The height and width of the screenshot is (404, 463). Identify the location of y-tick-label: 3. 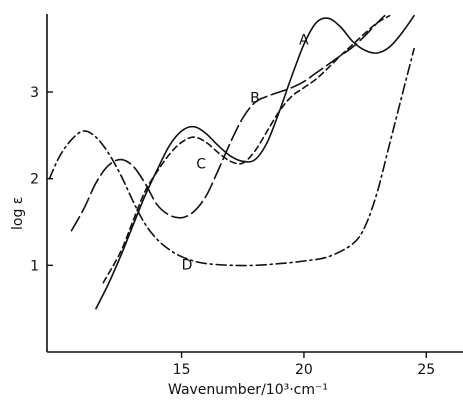
(34, 93).